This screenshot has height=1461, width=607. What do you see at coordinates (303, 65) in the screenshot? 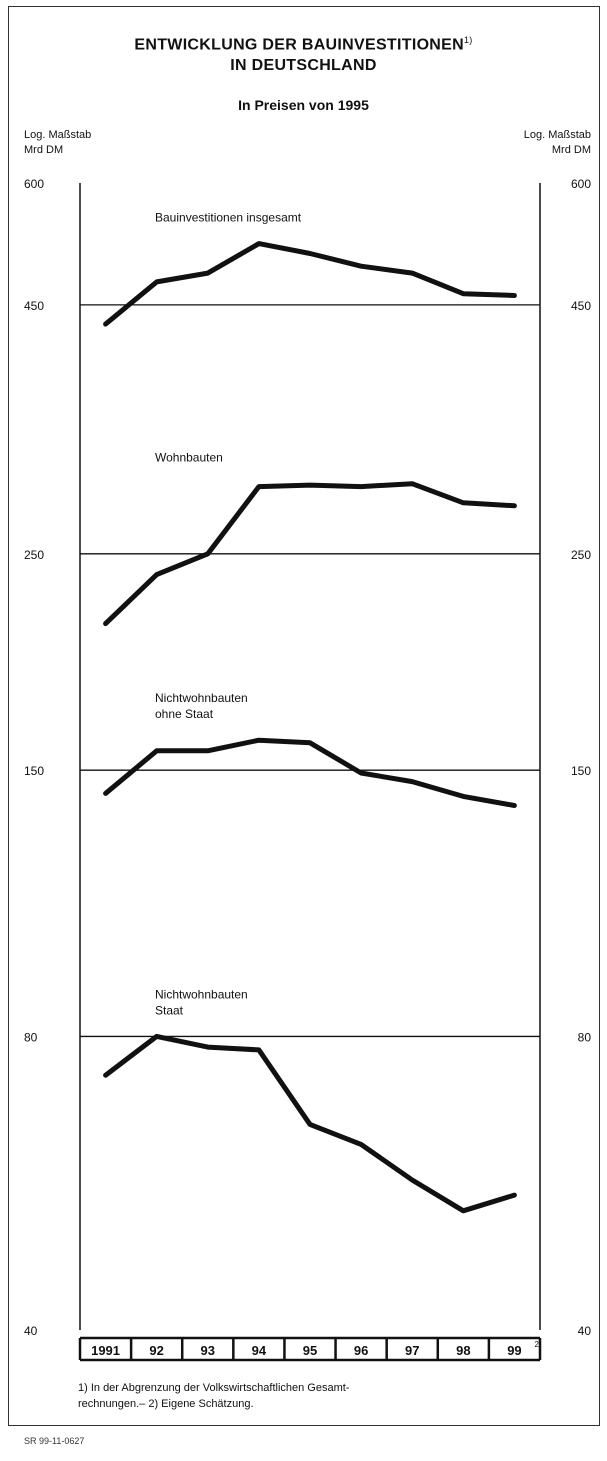
I see `chart-title-line-2: IN DEUTSCHLAND` at bounding box center [303, 65].